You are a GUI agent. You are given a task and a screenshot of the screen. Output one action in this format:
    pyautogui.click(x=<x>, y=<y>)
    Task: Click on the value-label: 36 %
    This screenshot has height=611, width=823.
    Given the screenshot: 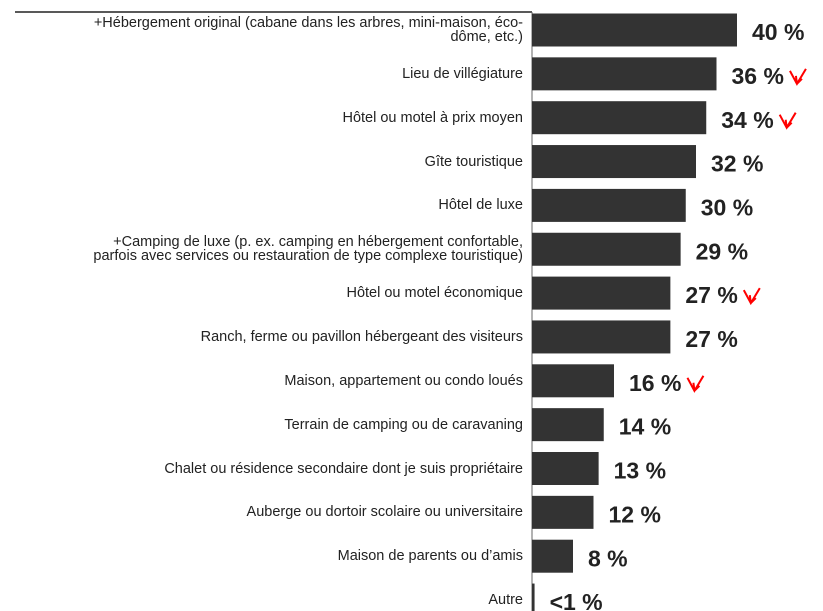 What is the action you would take?
    pyautogui.click(x=758, y=76)
    